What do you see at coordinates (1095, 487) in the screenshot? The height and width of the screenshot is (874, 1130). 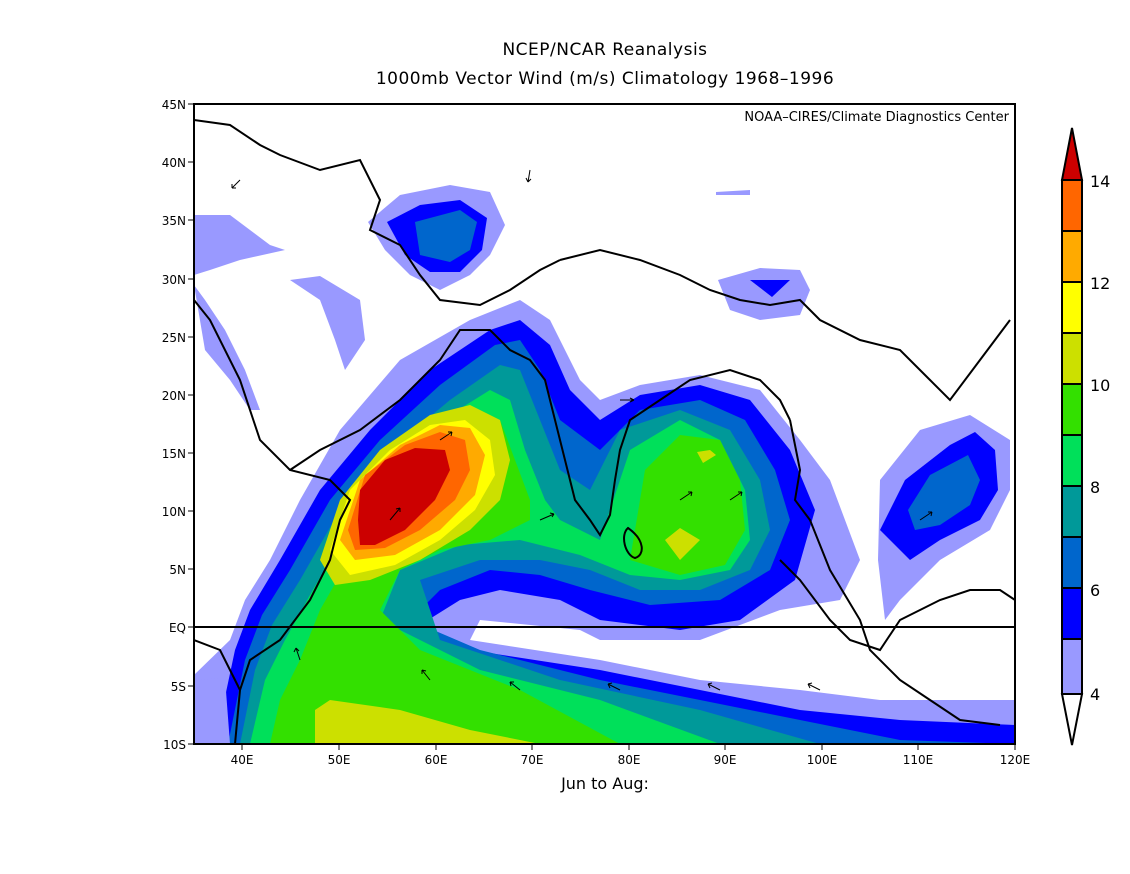 I see `colorbar-label: 8` at bounding box center [1095, 487].